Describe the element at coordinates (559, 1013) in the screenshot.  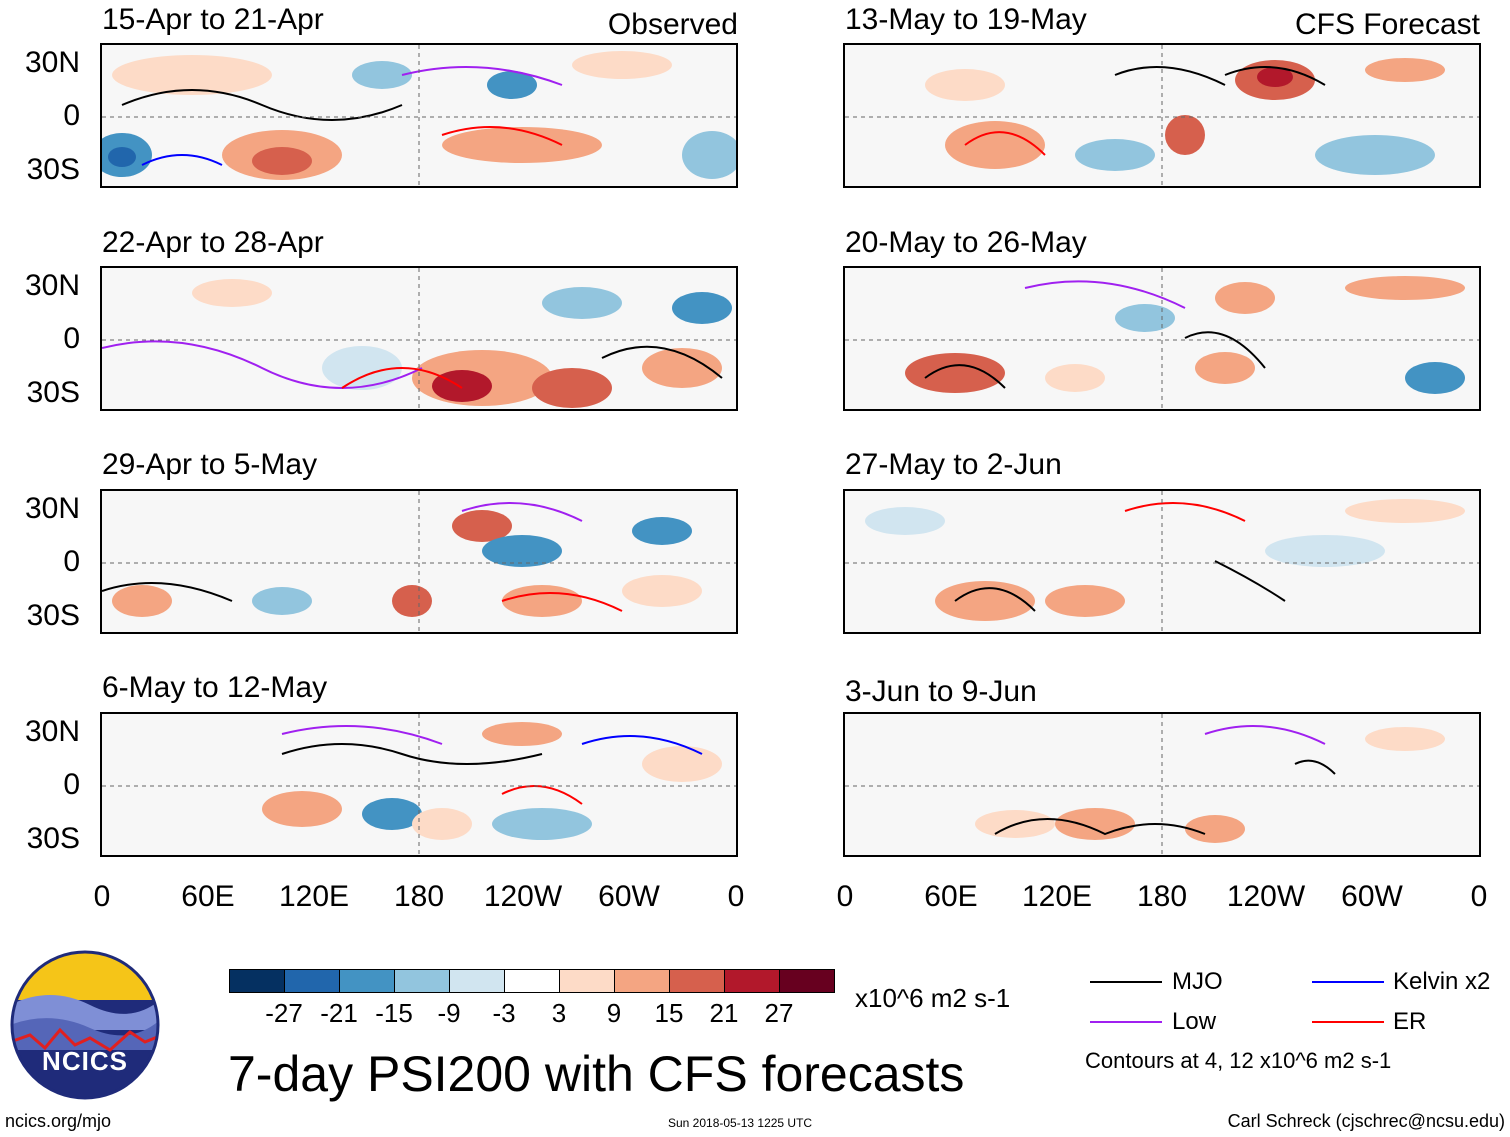
I see `colorbar-tick-label: 3` at that location.